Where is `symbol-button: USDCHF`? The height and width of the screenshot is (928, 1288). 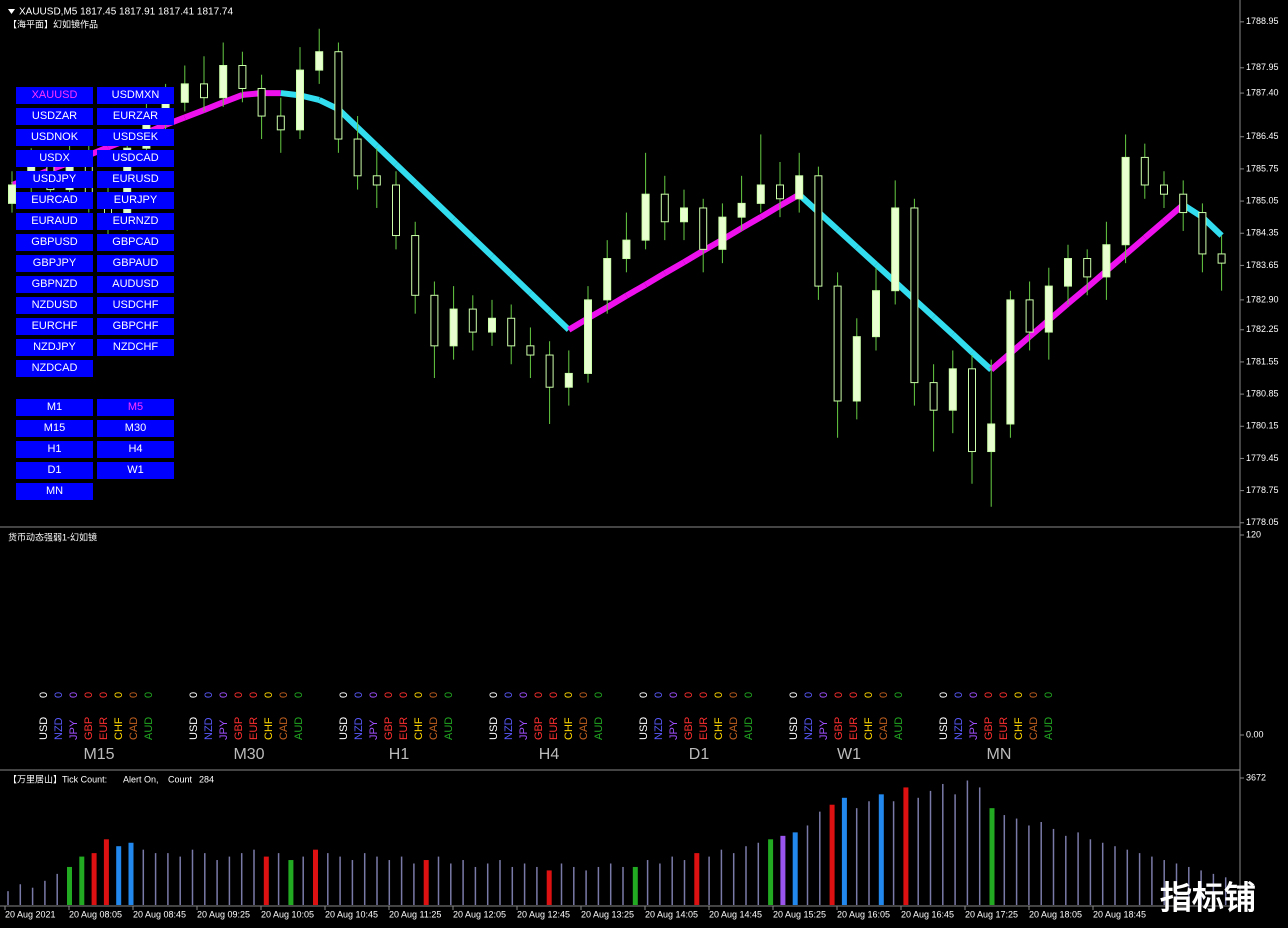 symbol-button: USDCHF is located at coordinates (135, 305).